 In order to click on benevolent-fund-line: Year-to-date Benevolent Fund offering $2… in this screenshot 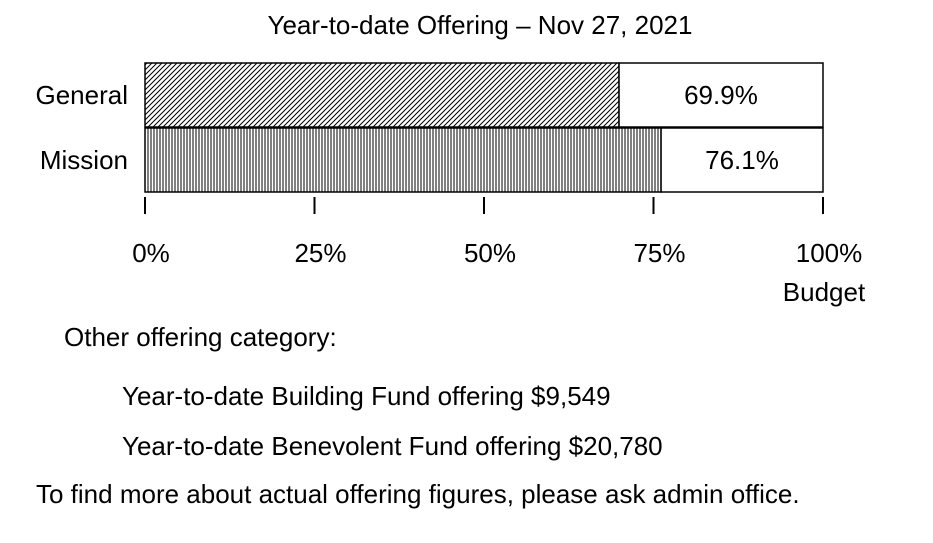, I will do `click(392, 446)`.